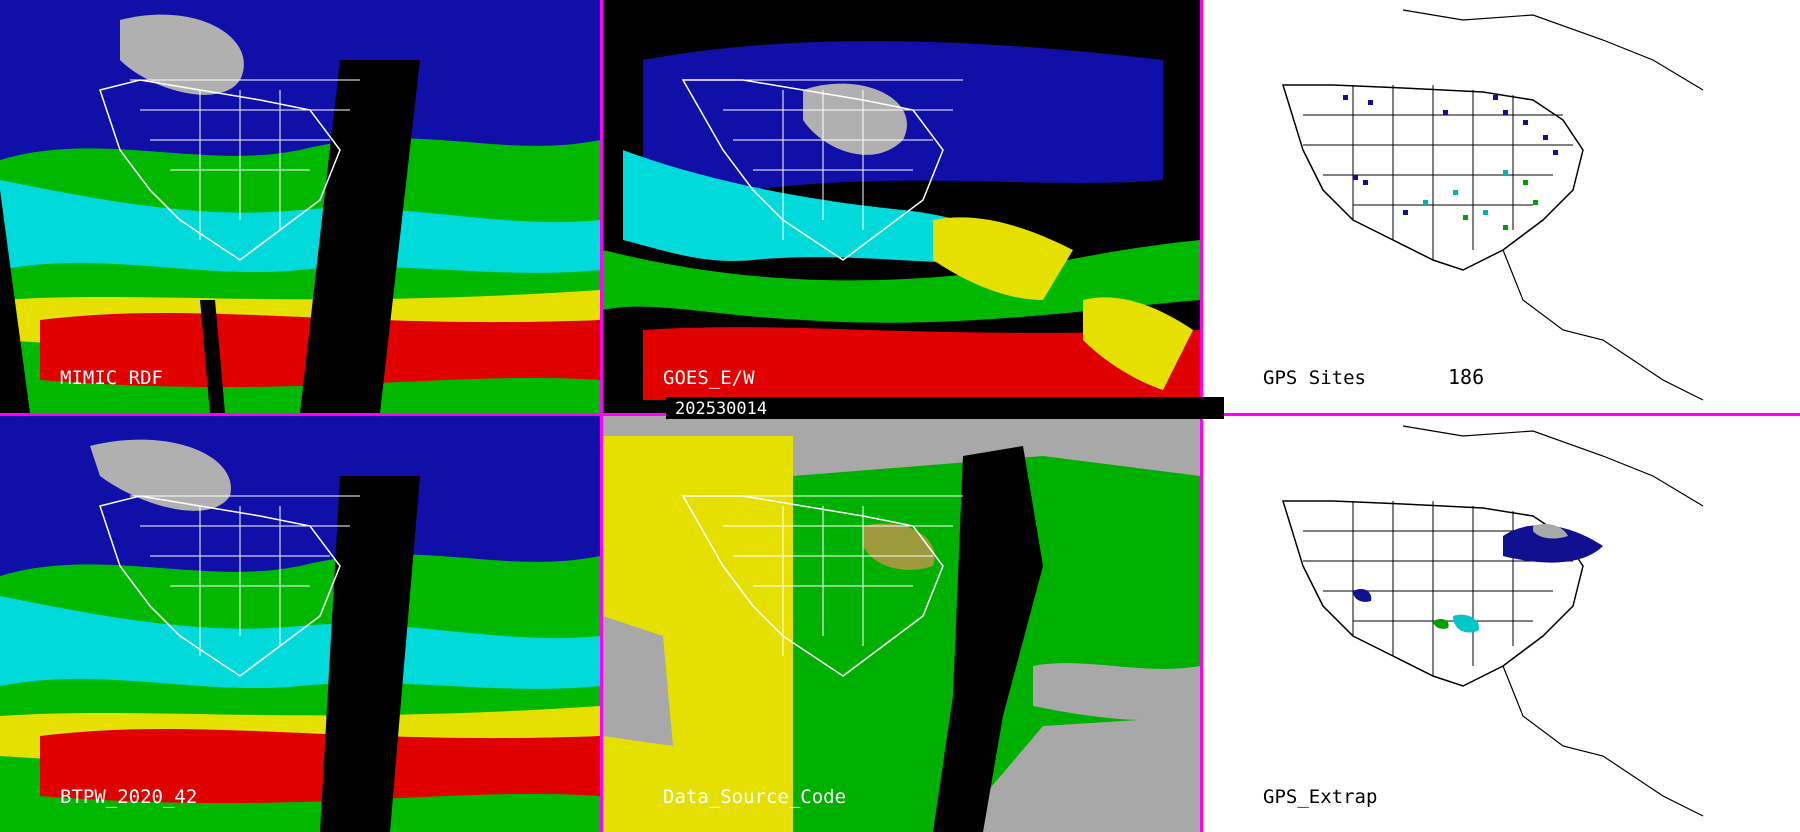 The width and height of the screenshot is (1800, 832). I want to click on panel-label: GOES_E/W, so click(709, 378).